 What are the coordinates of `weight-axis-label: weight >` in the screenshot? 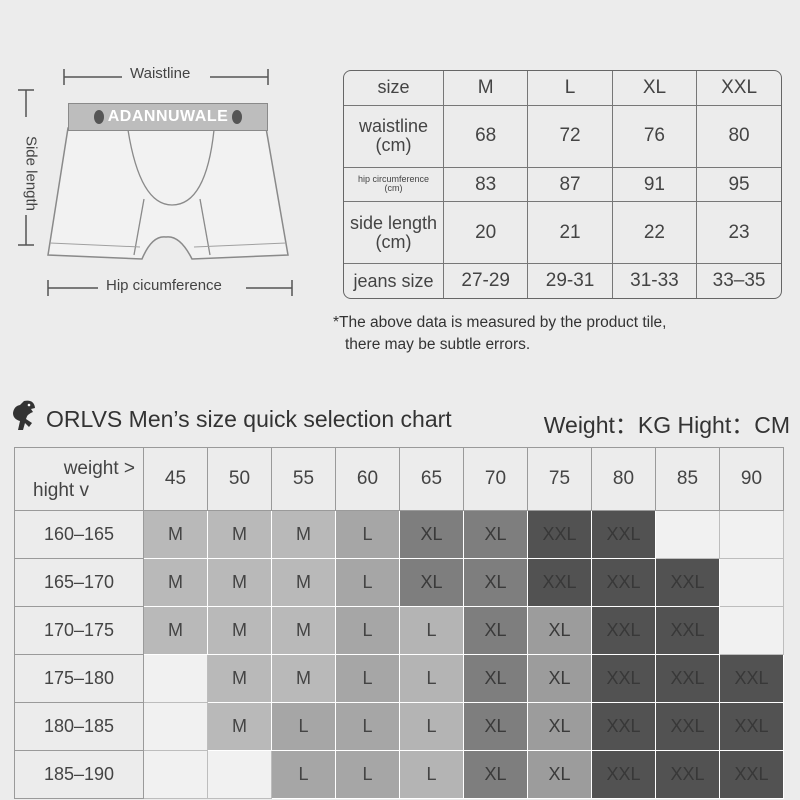 It's located at (99, 468).